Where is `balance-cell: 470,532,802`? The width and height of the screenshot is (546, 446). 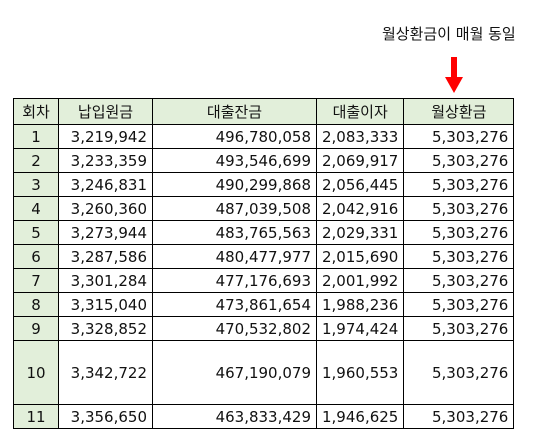
balance-cell: 470,532,802 is located at coordinates (234, 328).